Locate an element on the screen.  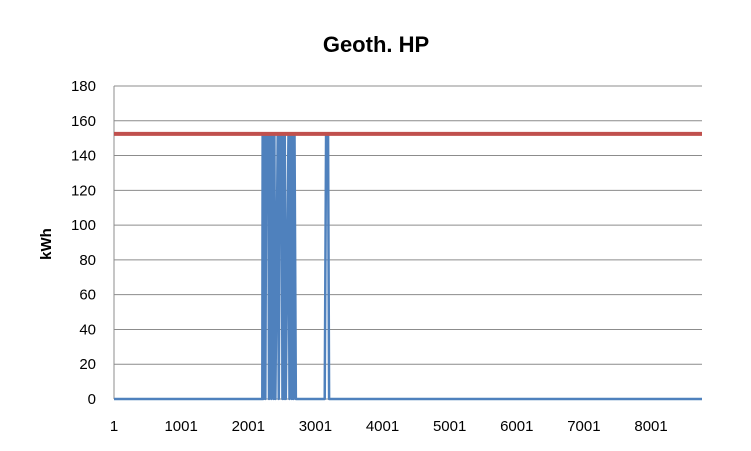
y-tick-labels: 0 20 40 60 80 100 120 140 160 180 is located at coordinates (83, 243).